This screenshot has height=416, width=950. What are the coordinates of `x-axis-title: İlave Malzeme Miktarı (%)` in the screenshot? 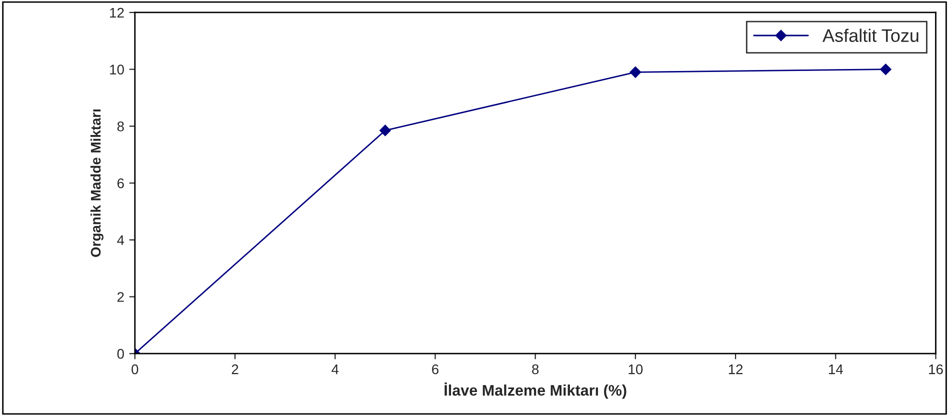 It's located at (535, 390).